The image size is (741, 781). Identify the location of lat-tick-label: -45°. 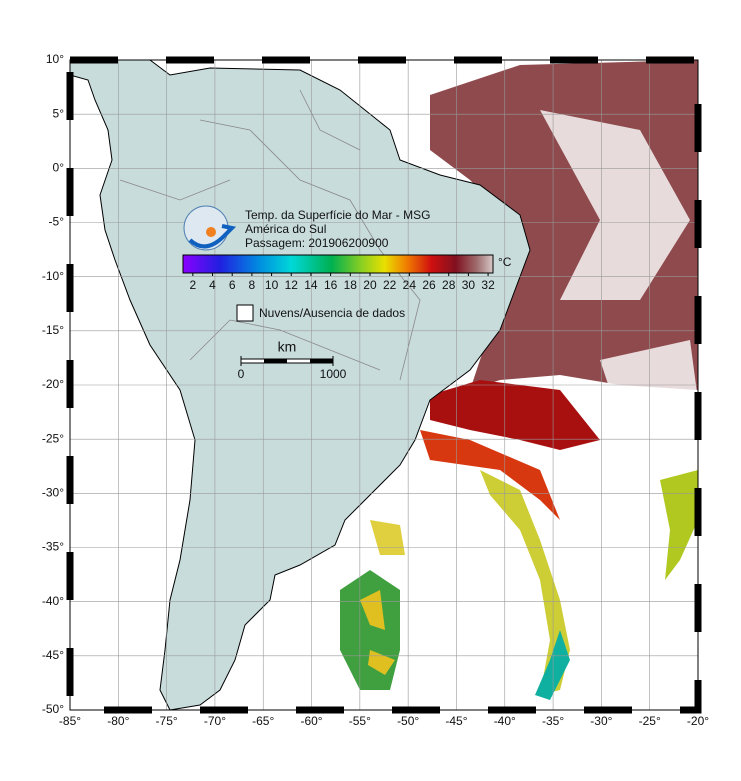
(53, 655).